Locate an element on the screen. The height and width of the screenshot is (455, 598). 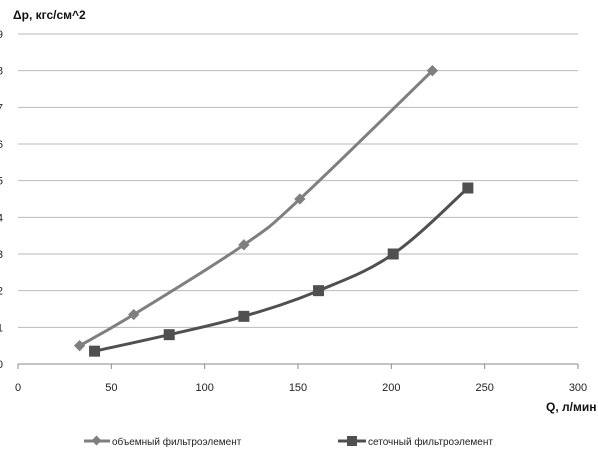
x-axis-title: Q, л/мин is located at coordinates (571, 407).